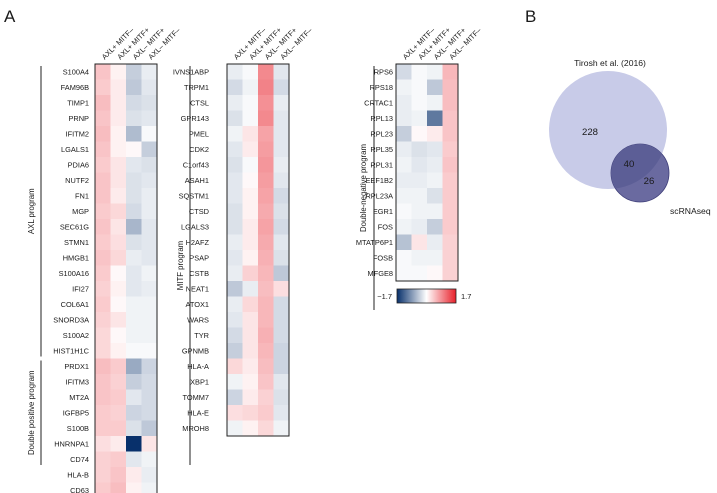 The width and height of the screenshot is (717, 493). Describe the element at coordinates (381, 164) in the screenshot. I see `gene-label: RPL31` at that location.